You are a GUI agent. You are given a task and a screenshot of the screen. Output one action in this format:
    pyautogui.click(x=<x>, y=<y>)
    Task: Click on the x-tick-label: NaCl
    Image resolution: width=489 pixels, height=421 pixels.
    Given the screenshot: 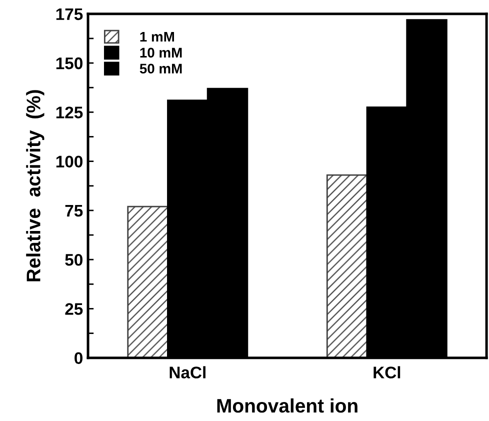 What is the action you would take?
    pyautogui.click(x=188, y=372)
    